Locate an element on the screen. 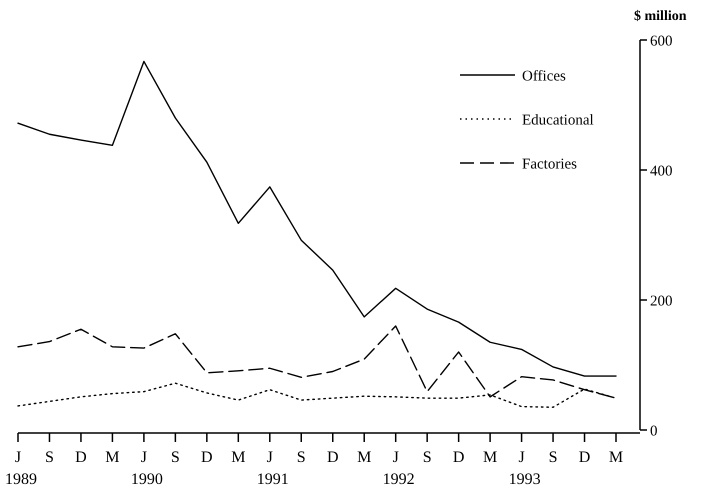 The height and width of the screenshot is (491, 715). x-tick-label: J 1992 is located at coordinates (398, 468).